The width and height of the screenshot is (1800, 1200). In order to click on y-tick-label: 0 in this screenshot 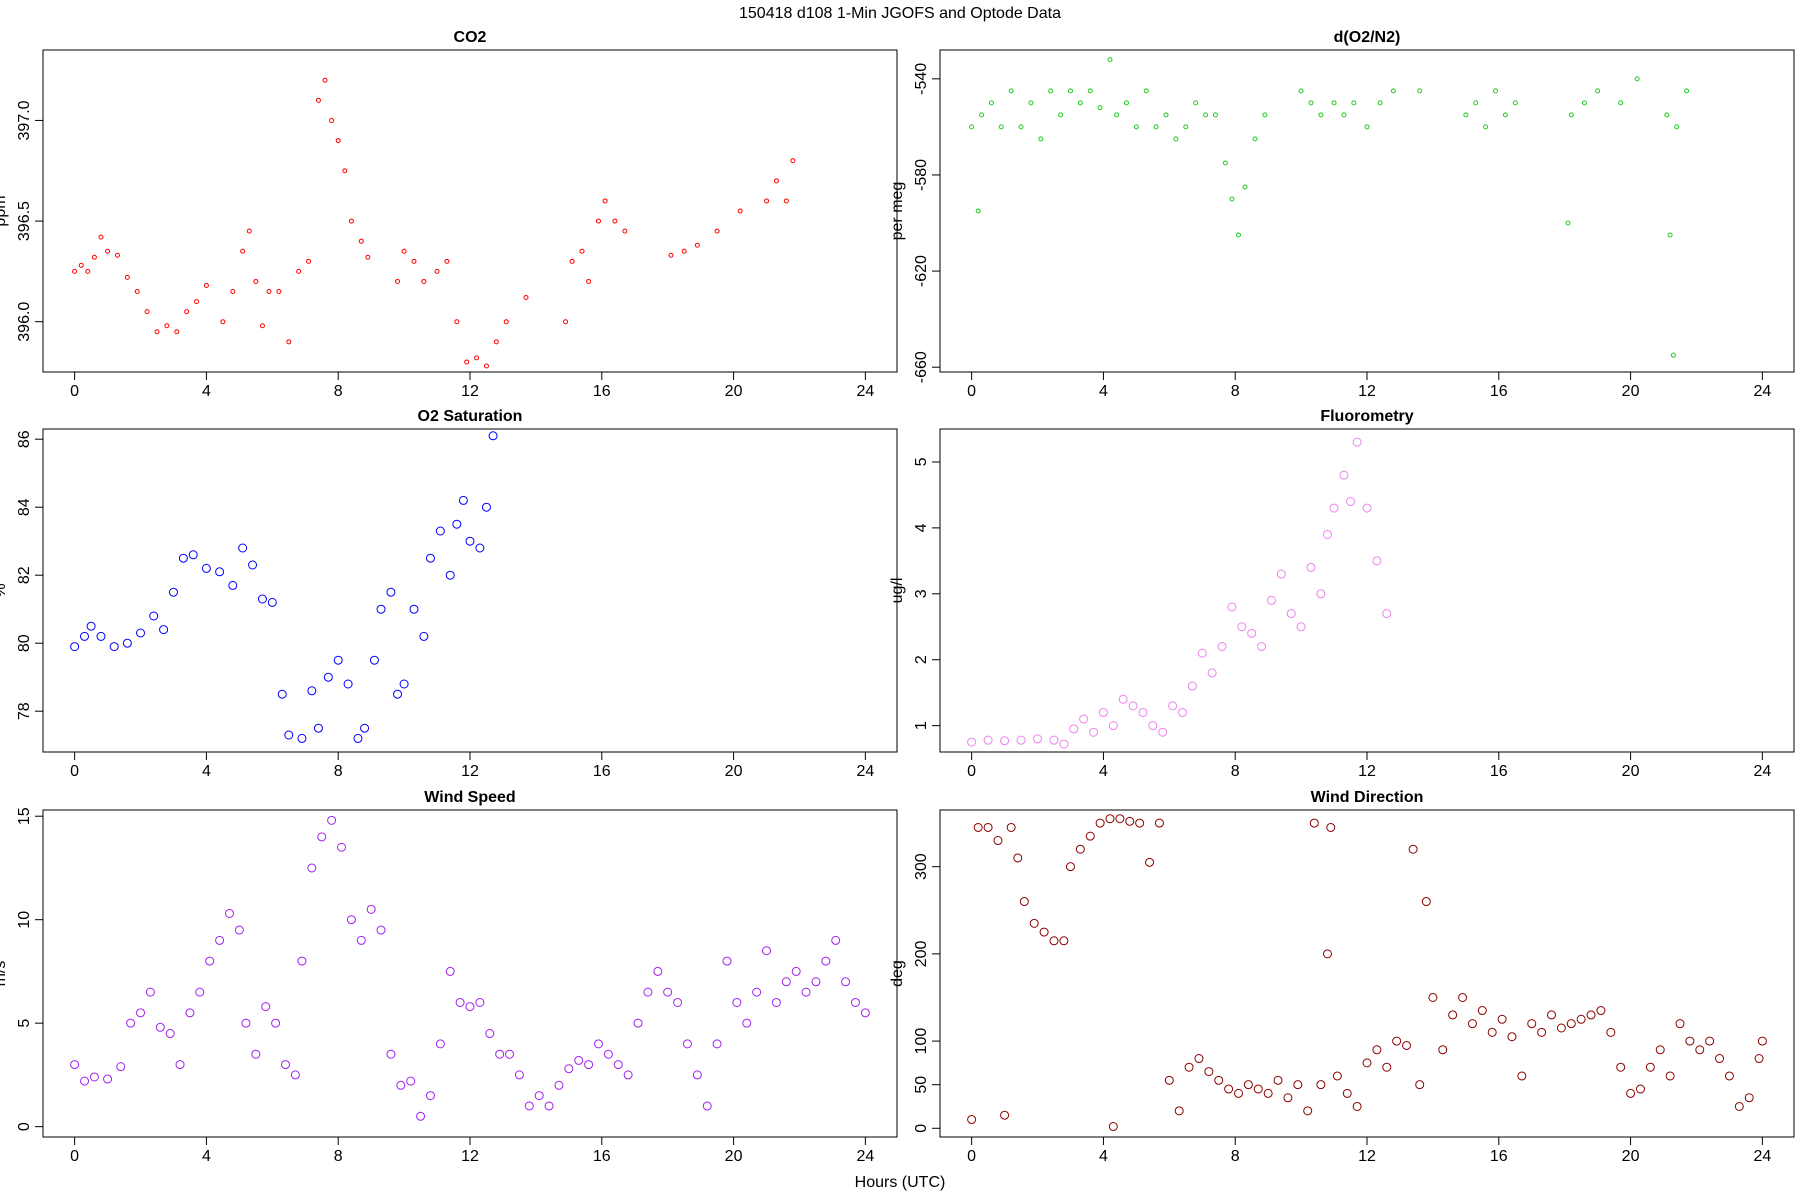, I will do `click(24, 1126)`.